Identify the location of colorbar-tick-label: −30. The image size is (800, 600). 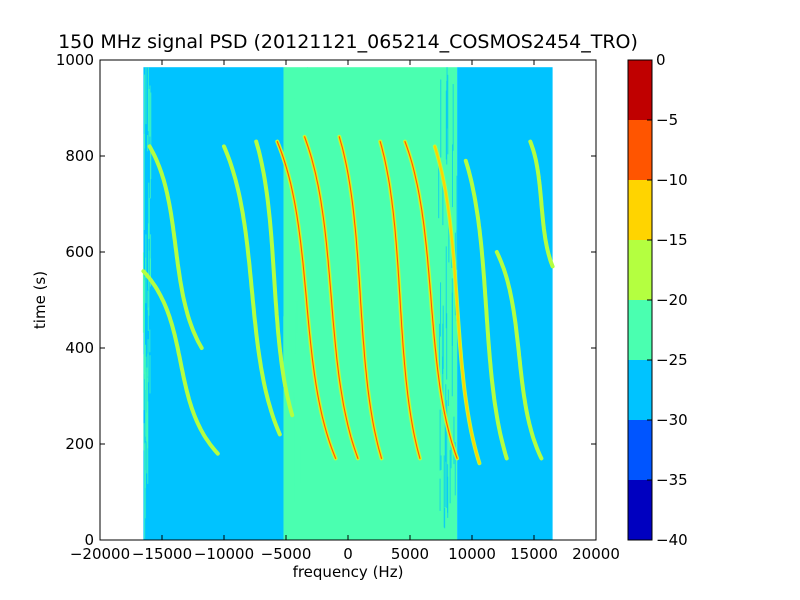
(672, 420).